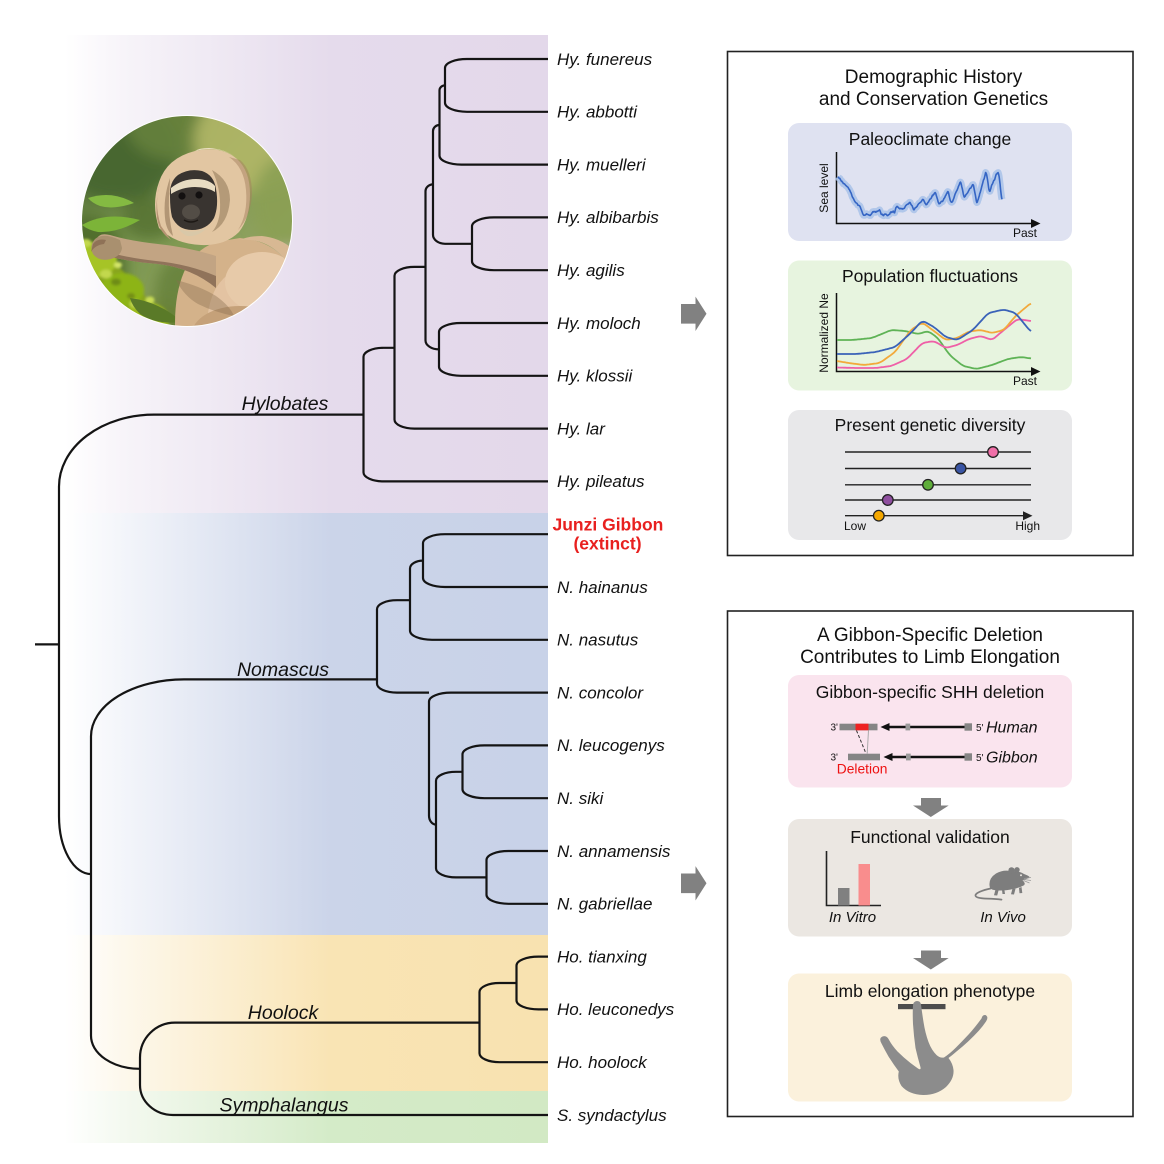 This screenshot has height=1164, width=1164. Describe the element at coordinates (933, 99) in the screenshot. I see `svg-text: and Conservation Genetics` at that location.